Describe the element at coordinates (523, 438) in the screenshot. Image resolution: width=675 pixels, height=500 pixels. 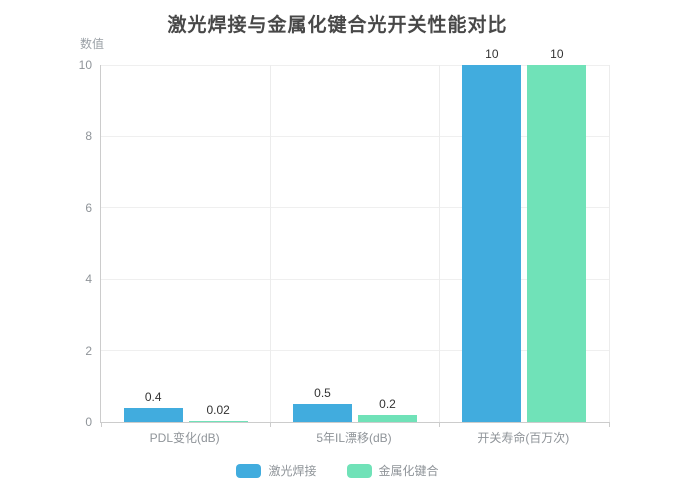
I see `x-axis-category-label: 开关寿命(百万次)` at that location.